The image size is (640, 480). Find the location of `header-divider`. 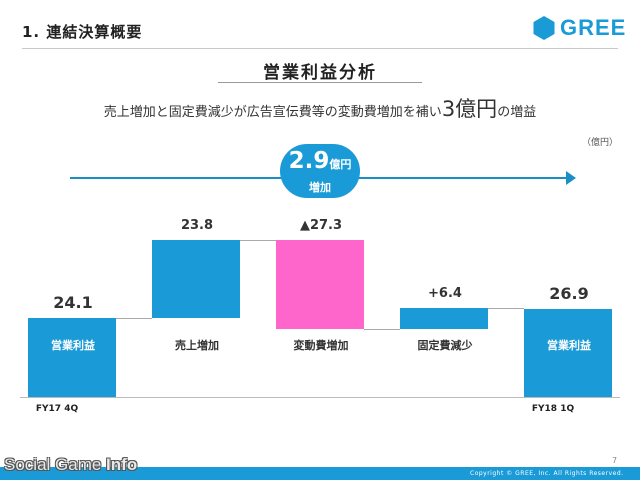

header-divider is located at coordinates (320, 48).